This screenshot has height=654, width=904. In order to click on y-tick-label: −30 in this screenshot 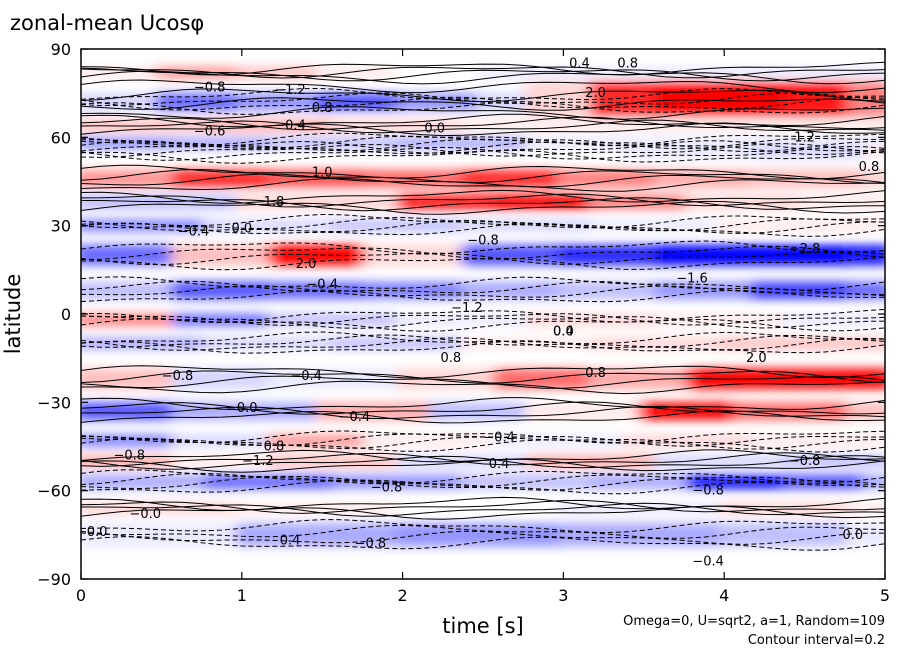, I will do `click(54, 402)`.